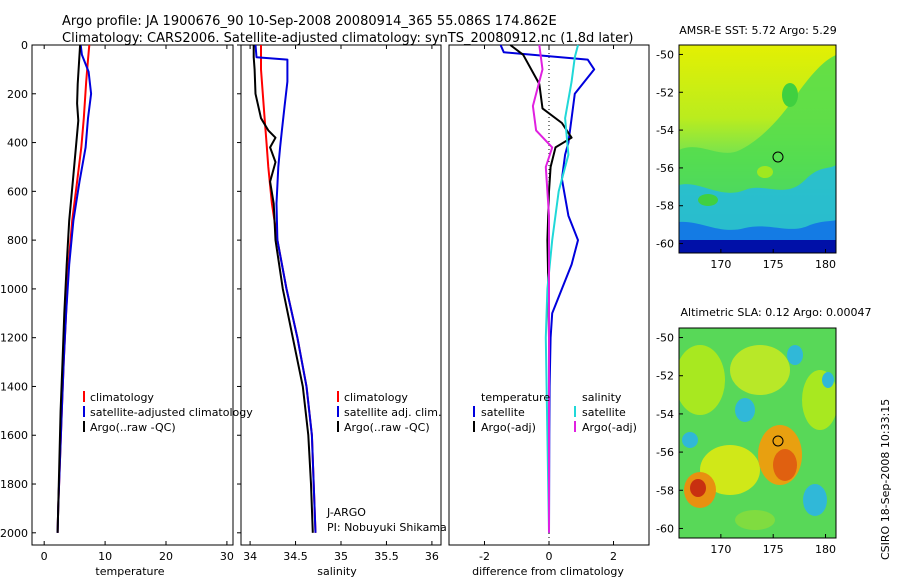 The width and height of the screenshot is (900, 580). Describe the element at coordinates (609, 427) in the screenshot. I see `legend-label-sal-argo: Argo(-adj)` at that location.